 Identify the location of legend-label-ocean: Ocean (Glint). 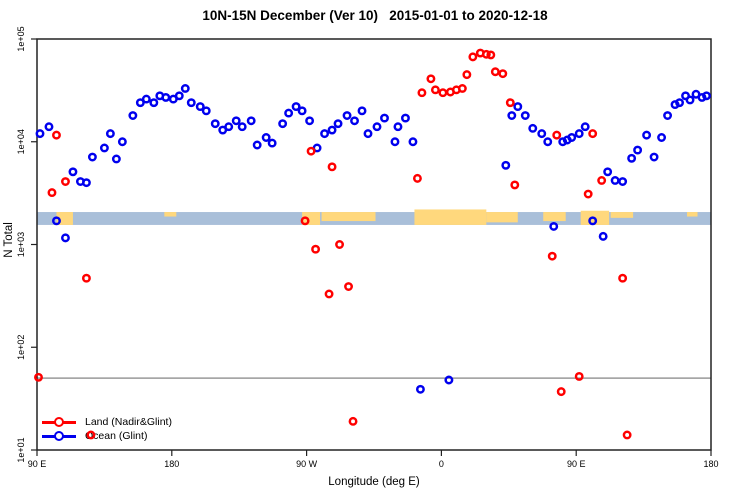
(116, 436).